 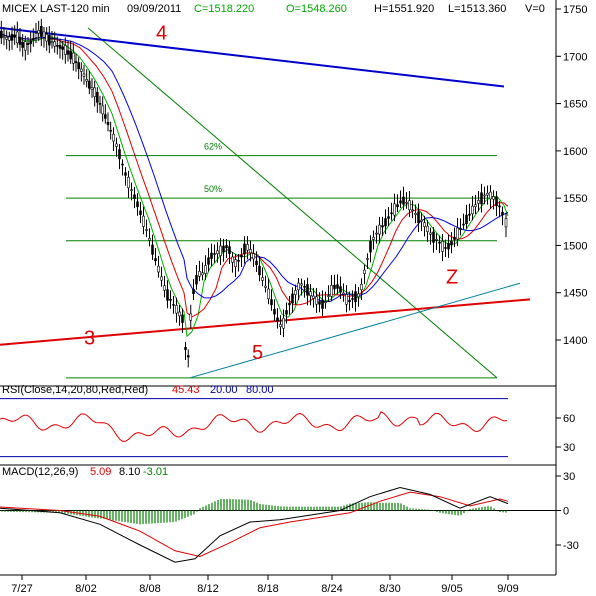 What do you see at coordinates (207, 589) in the screenshot?
I see `x-tick-label: 8/12` at bounding box center [207, 589].